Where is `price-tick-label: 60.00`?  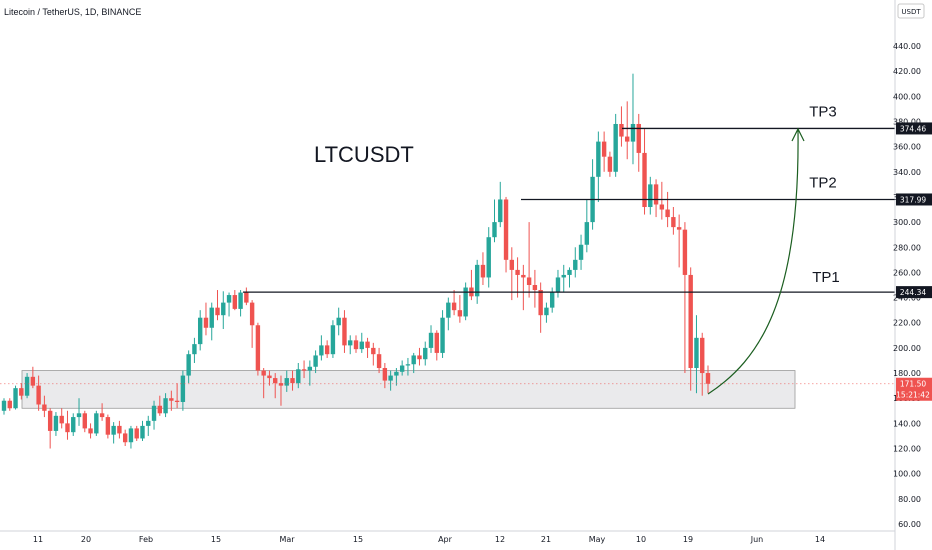
price-tick-label: 60.00 is located at coordinates (909, 524).